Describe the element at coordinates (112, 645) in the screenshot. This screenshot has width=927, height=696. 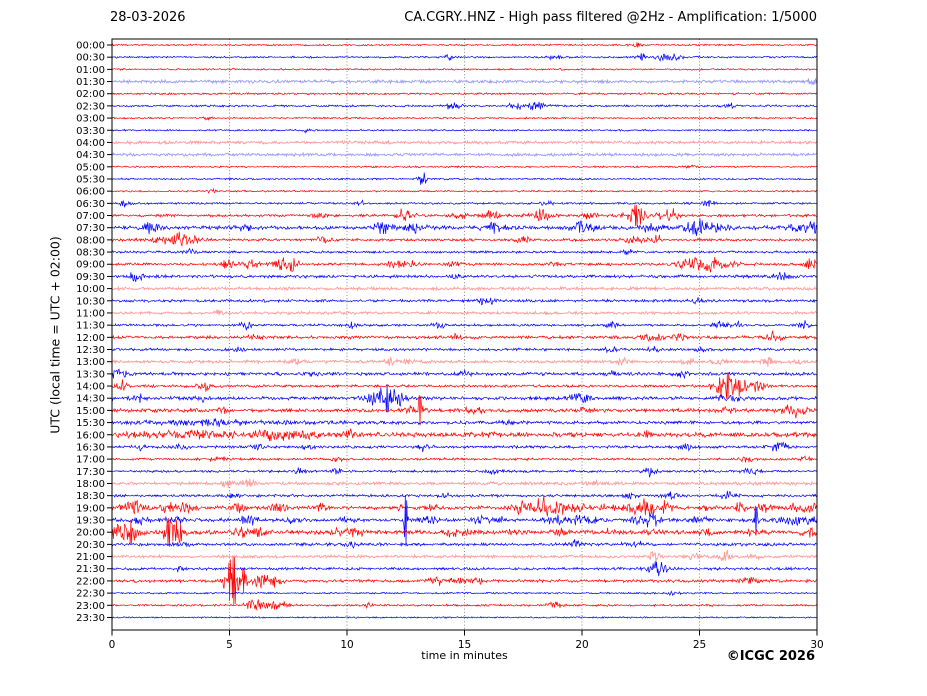
I see `x-tick-label-0: 0` at that location.